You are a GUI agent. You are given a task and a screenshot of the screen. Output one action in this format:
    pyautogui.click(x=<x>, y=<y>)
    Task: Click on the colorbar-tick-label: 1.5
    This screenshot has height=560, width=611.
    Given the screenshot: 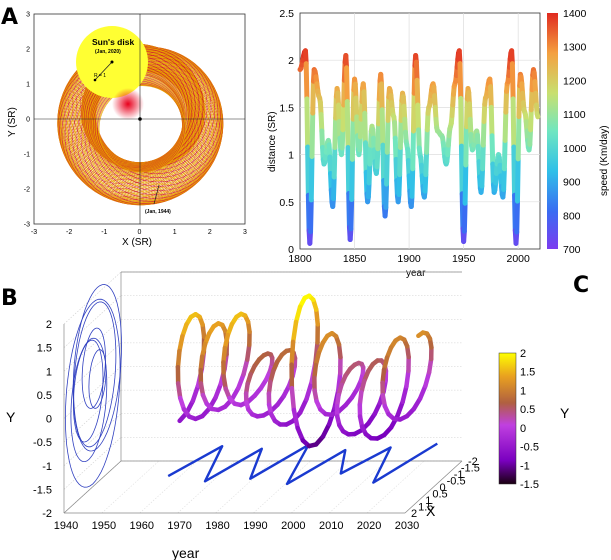 What is the action you would take?
    pyautogui.click(x=527, y=373)
    